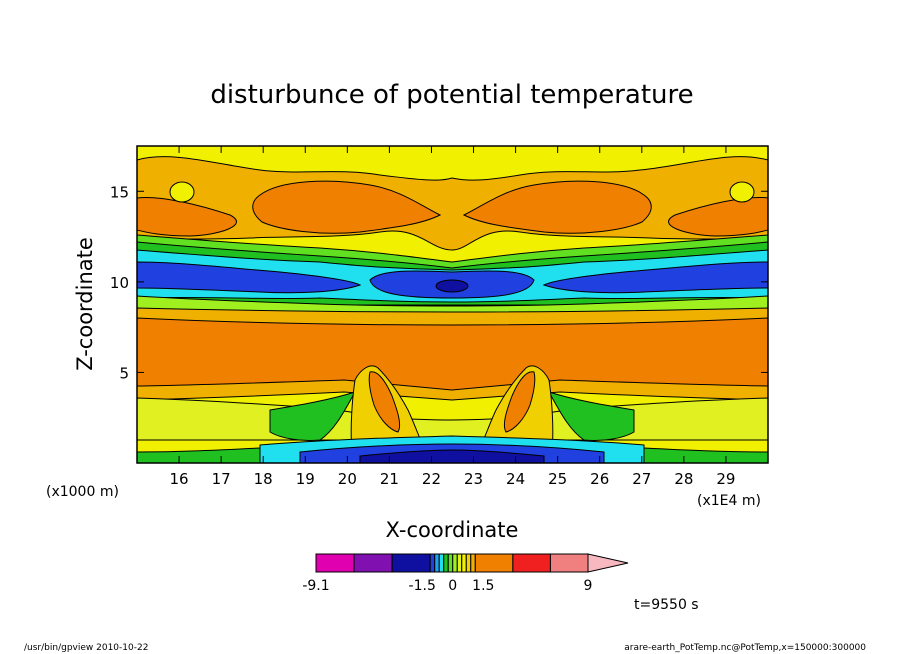  What do you see at coordinates (718, 216) in the screenshot?
I see `band-top-dark-orange-edge` at bounding box center [718, 216].